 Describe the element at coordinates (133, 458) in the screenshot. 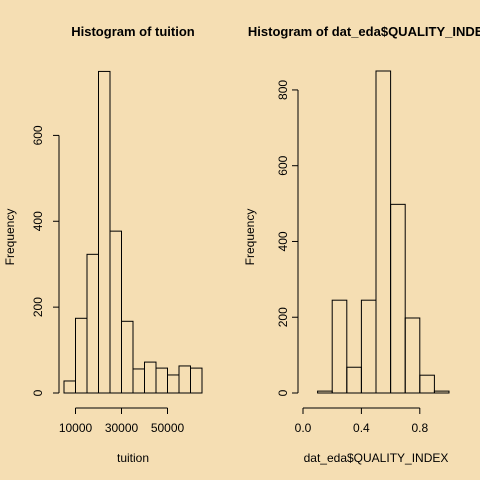

I see `x-axis-label: tuition` at that location.